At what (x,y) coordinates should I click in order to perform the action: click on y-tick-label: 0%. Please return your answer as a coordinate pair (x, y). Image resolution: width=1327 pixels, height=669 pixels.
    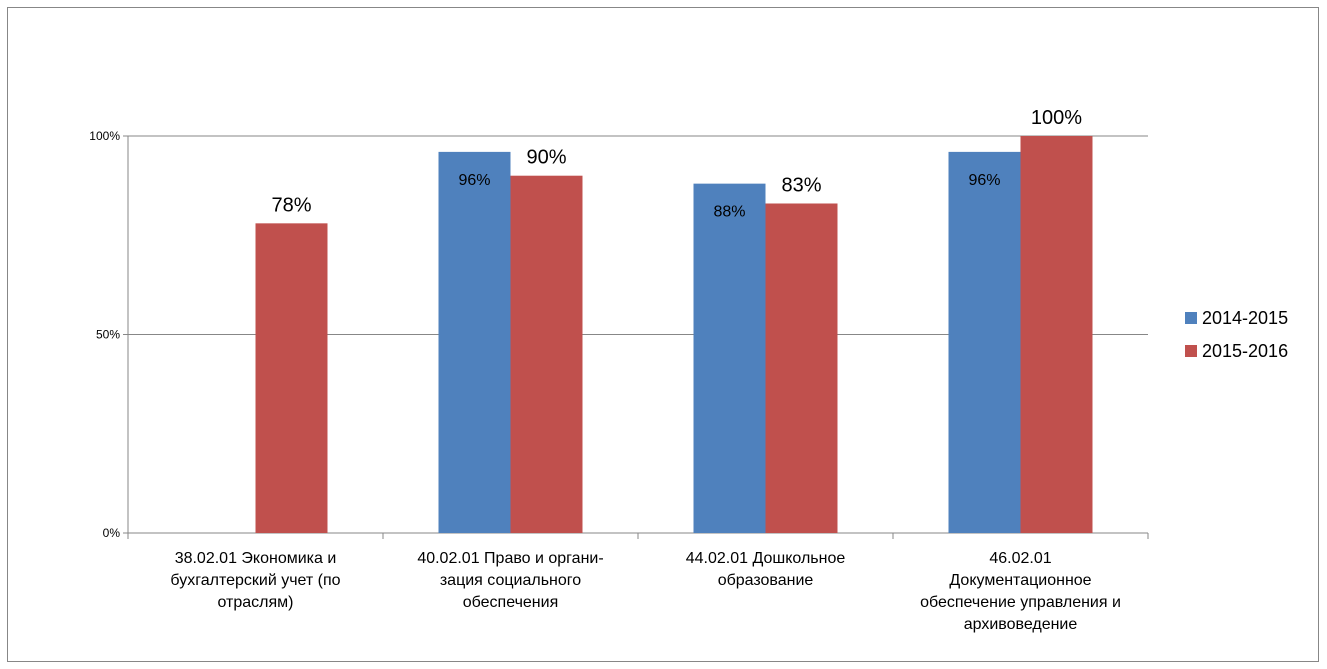
    Looking at the image, I should click on (112, 533).